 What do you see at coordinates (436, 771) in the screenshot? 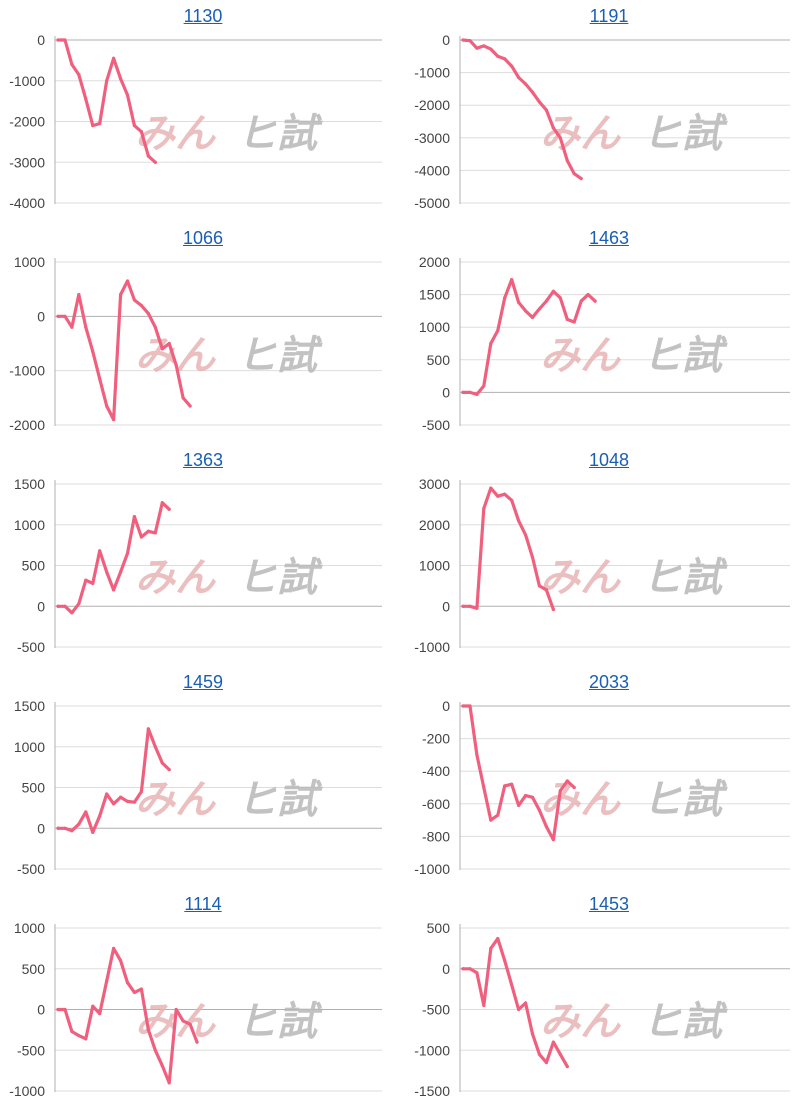
I see `y-tick-label: -400` at bounding box center [436, 771].